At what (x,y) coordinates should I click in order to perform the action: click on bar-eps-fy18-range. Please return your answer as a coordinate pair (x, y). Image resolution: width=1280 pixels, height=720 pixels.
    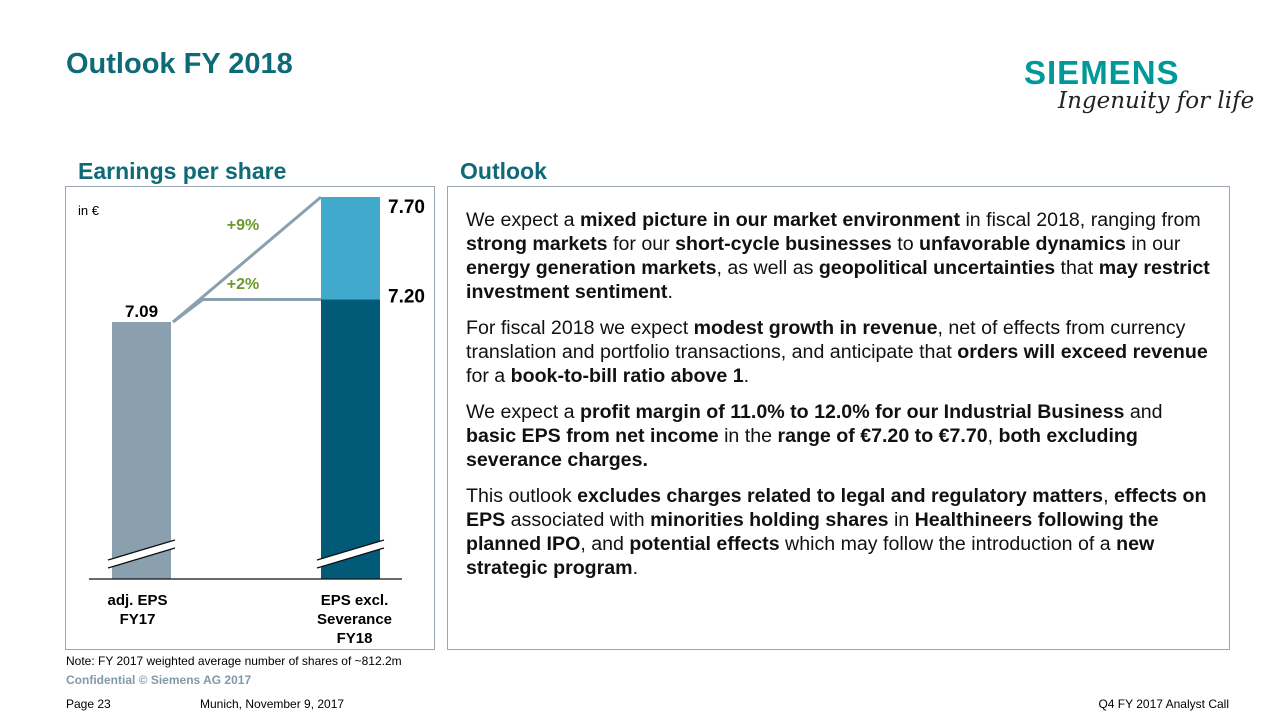
    Looking at the image, I should click on (350, 248).